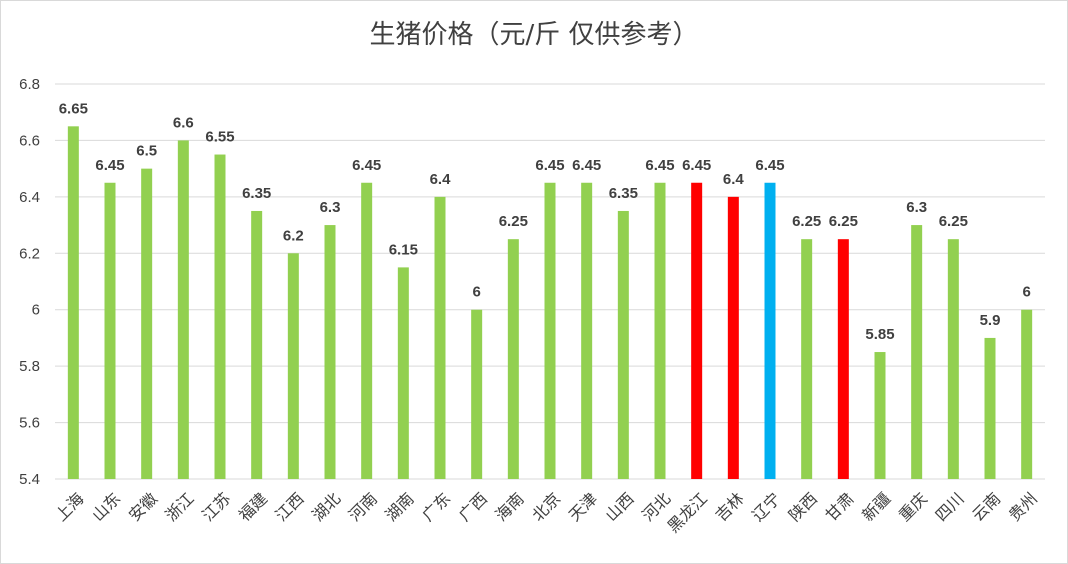  I want to click on x-tick-label: 江苏, so click(216, 507).